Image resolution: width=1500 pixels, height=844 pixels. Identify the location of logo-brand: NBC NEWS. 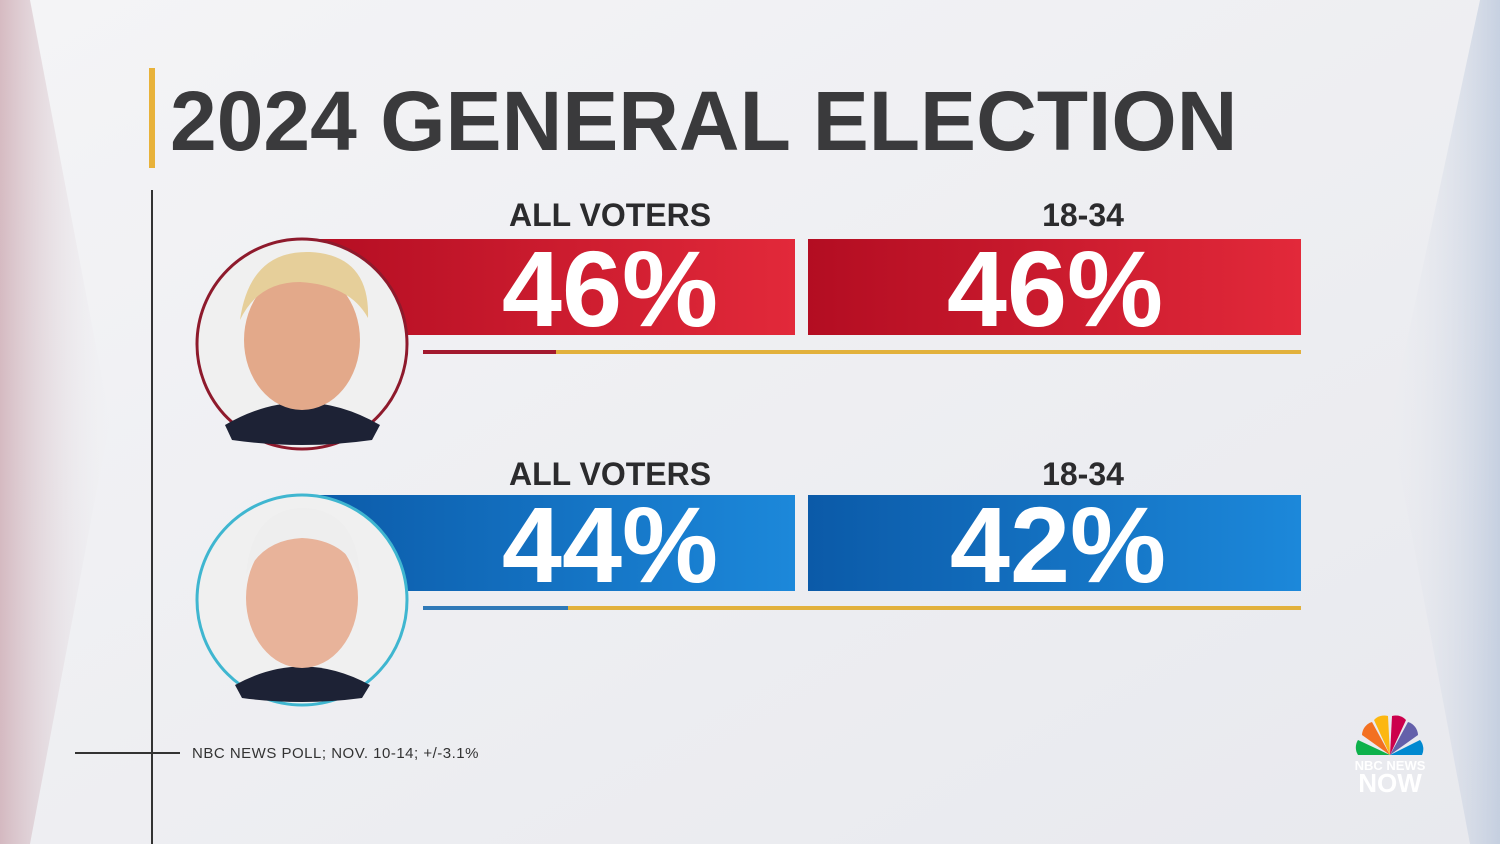
(1390, 765).